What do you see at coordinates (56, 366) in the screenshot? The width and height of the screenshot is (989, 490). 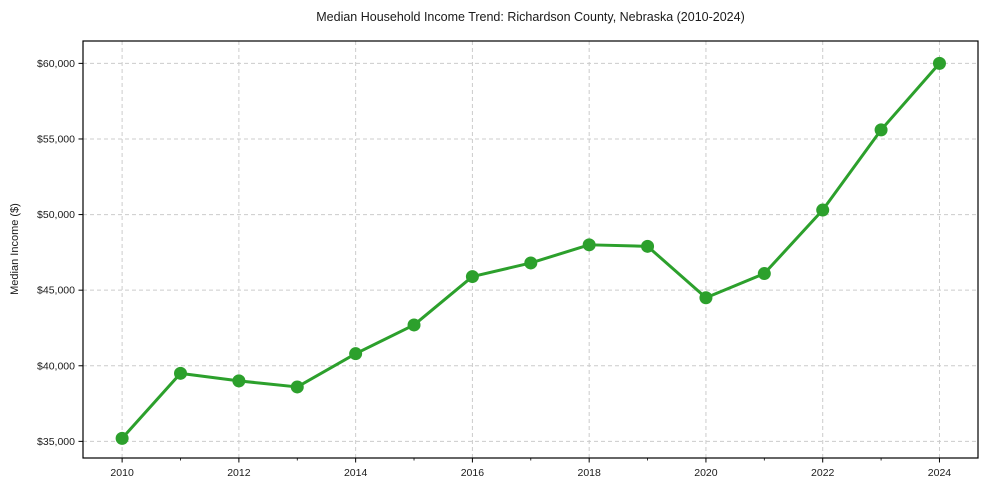 I see `y-tick-label: $40,000` at bounding box center [56, 366].